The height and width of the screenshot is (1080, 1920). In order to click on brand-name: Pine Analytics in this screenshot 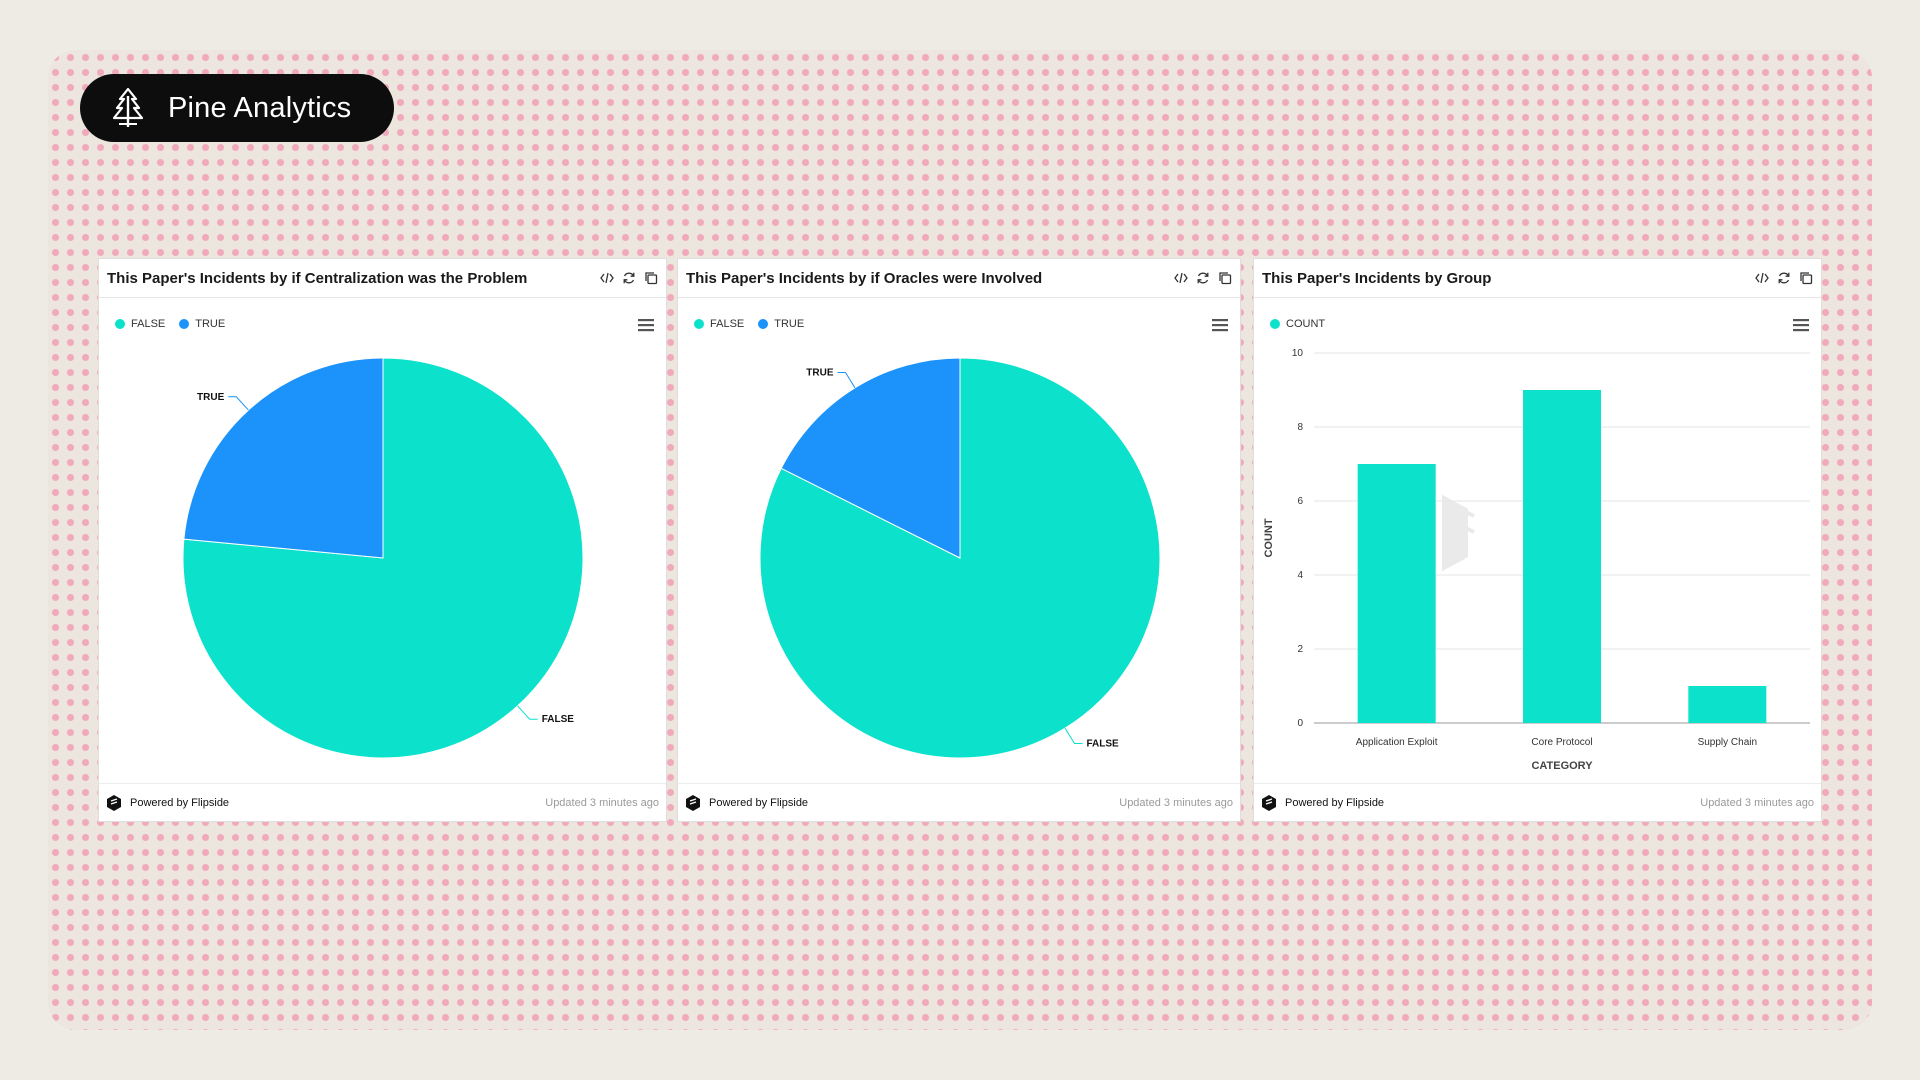, I will do `click(260, 107)`.